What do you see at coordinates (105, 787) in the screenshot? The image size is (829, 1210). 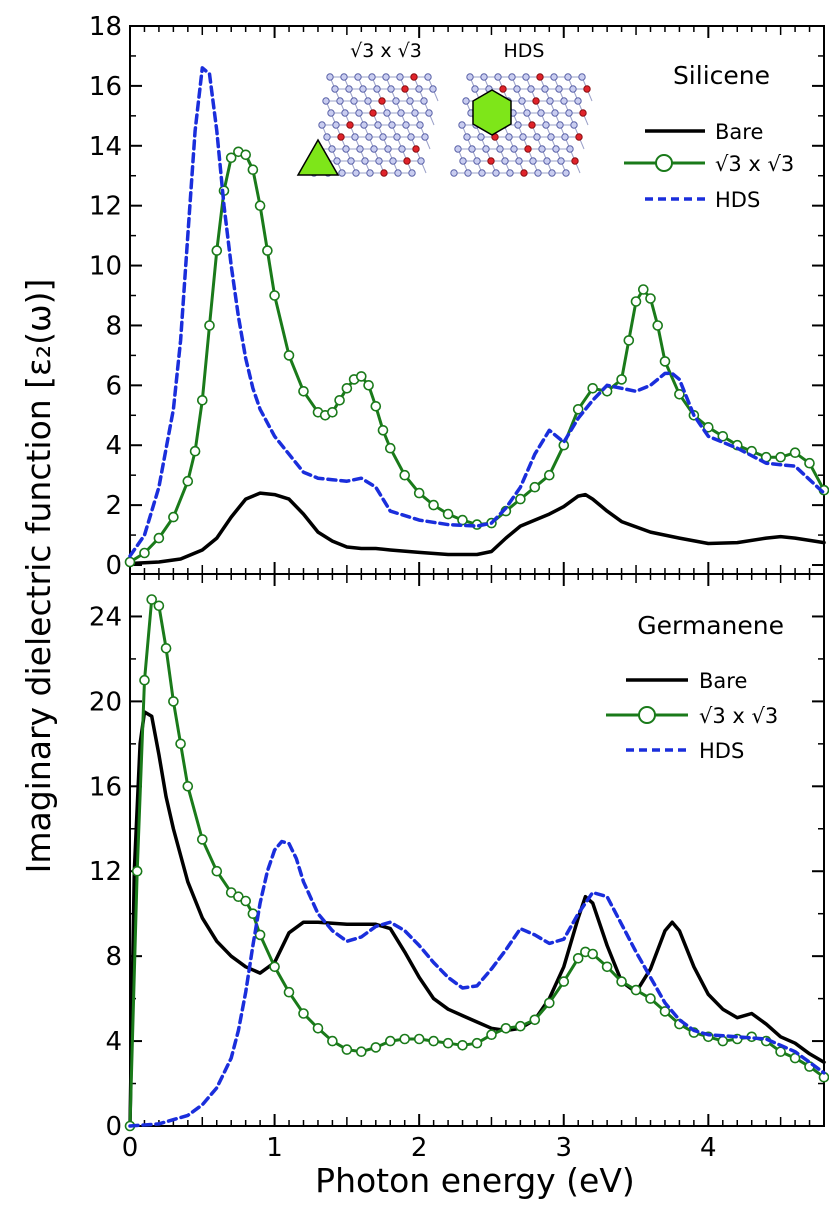 I see `bottom-ytick-label: 16` at bounding box center [105, 787].